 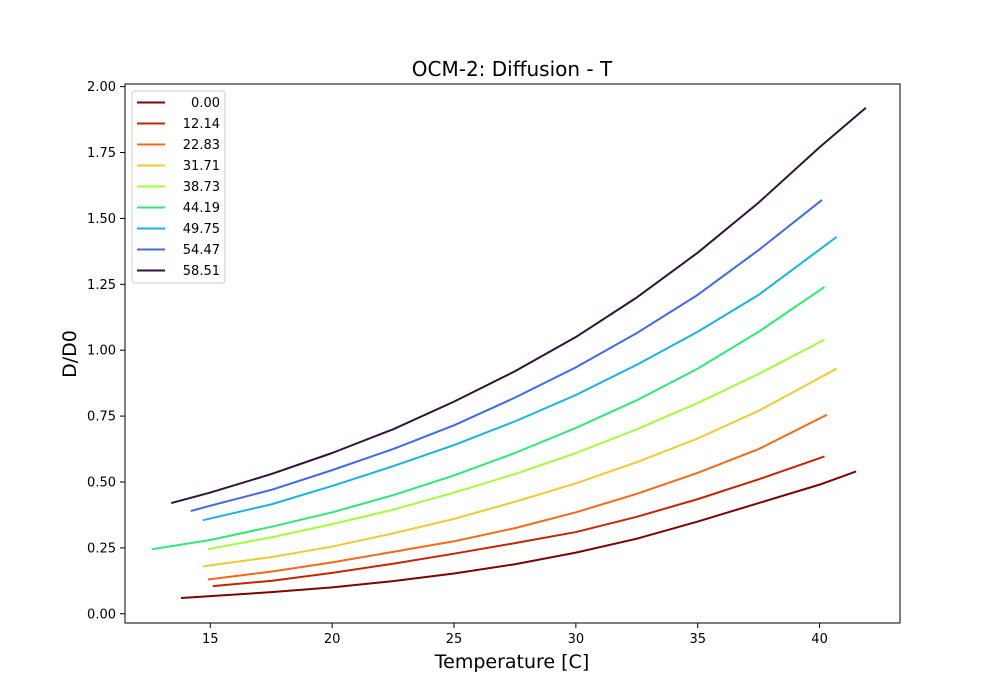 I want to click on chart-title: OCM-2: Diffusion - T, so click(x=512, y=69).